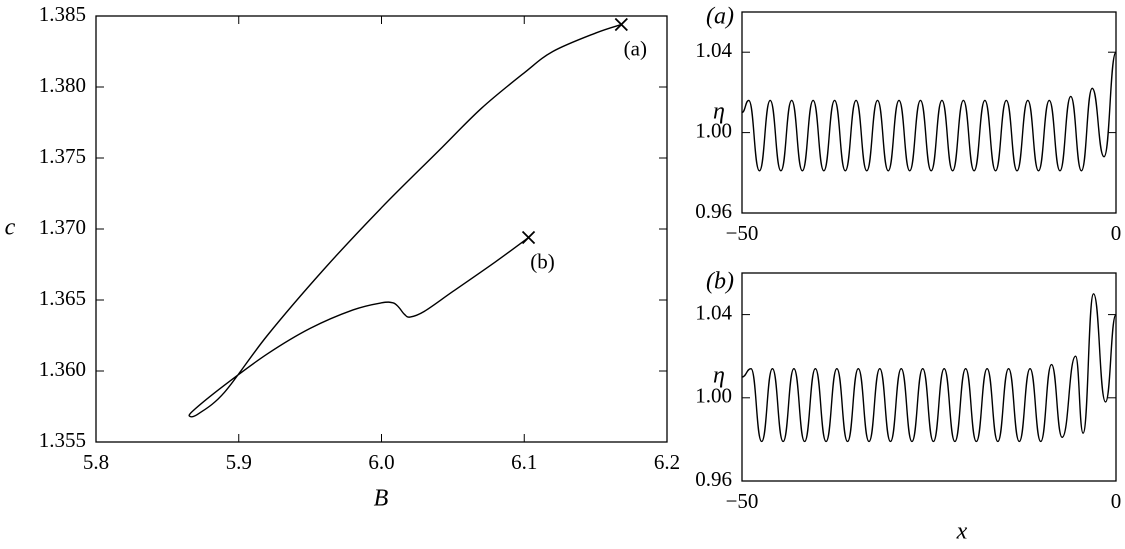  Describe the element at coordinates (542, 261) in the screenshot. I see `point-label: (b)` at that location.